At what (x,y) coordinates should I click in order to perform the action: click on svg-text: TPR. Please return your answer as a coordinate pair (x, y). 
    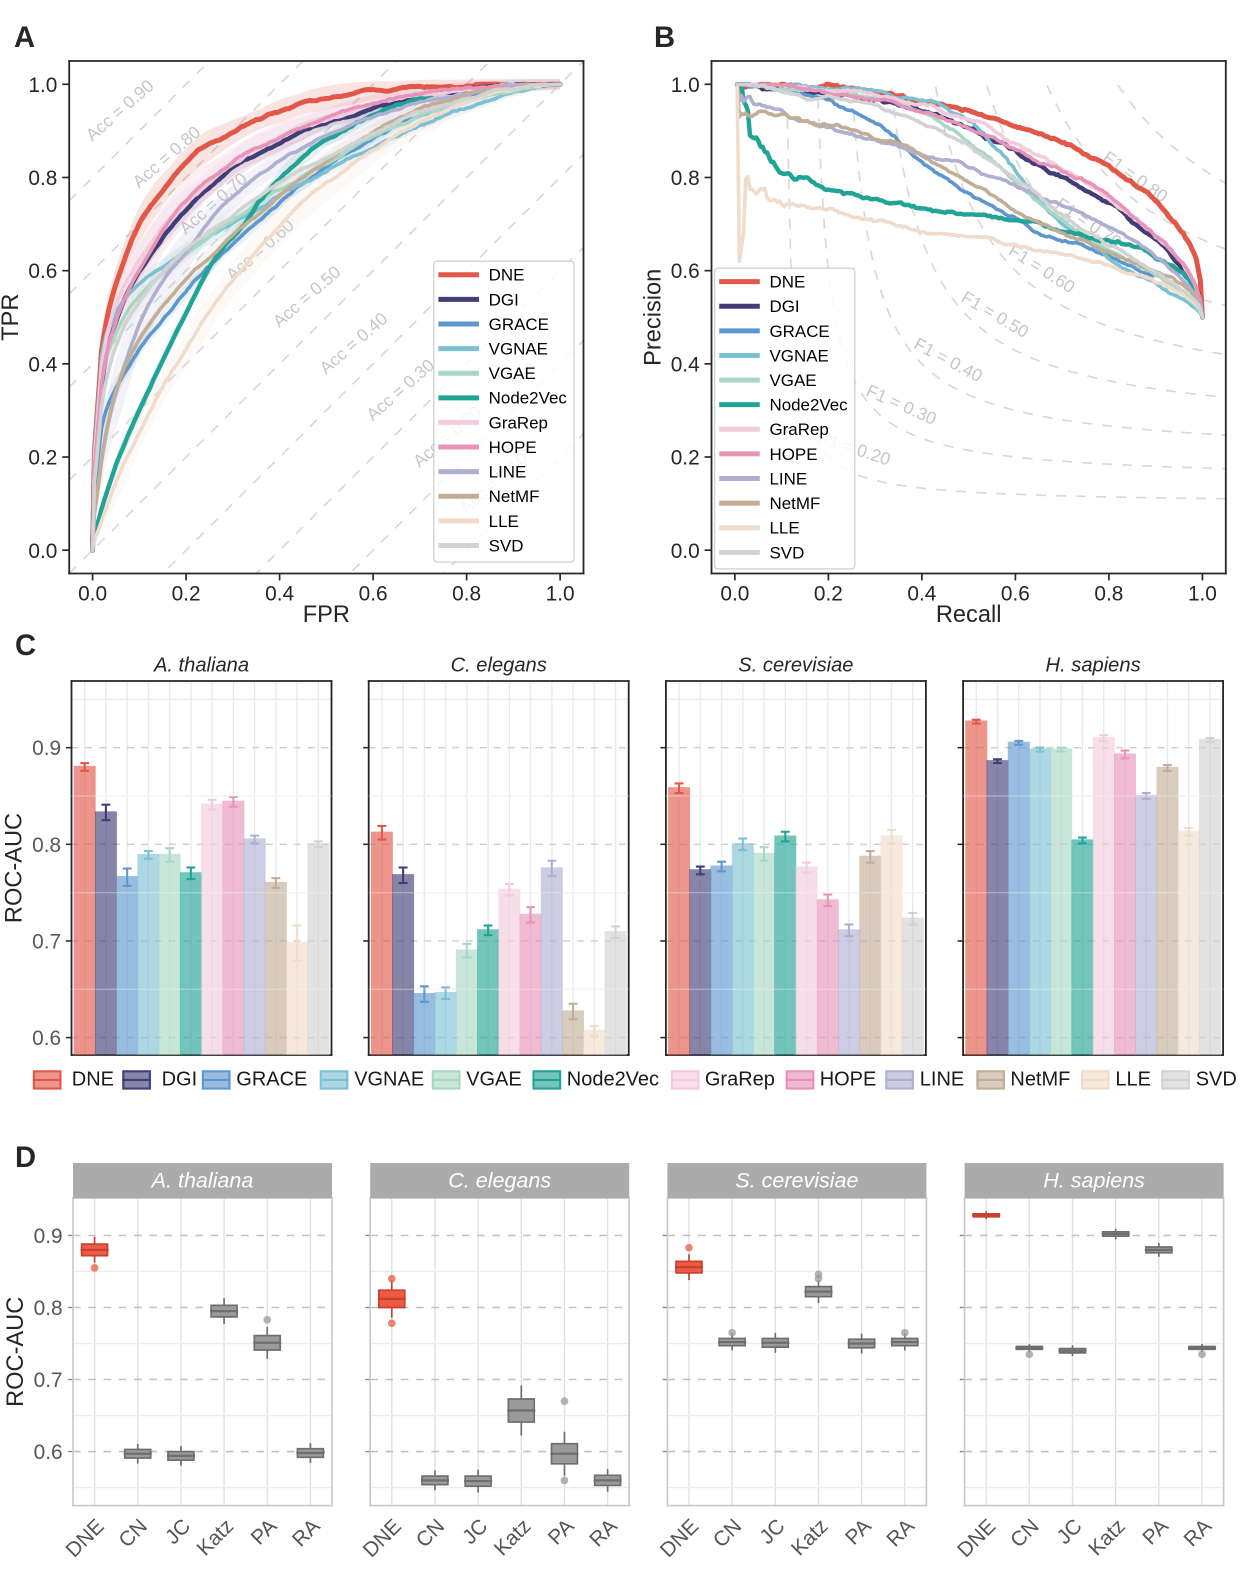
    Looking at the image, I should click on (12, 317).